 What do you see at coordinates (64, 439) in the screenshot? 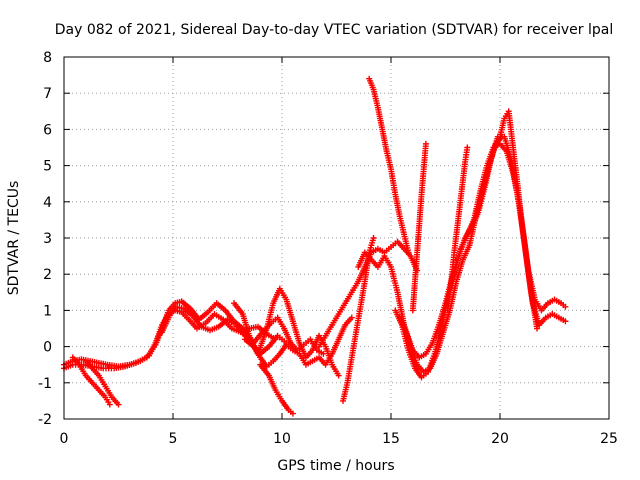
I see `x-tick-label: 0` at bounding box center [64, 439].